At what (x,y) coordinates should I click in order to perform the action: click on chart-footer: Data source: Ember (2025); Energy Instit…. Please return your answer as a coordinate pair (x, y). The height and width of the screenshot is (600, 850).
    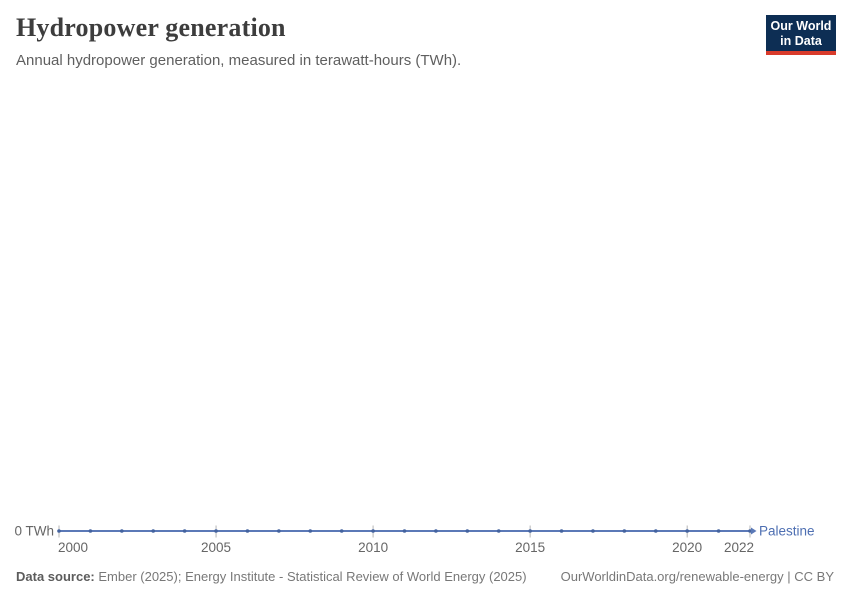
    Looking at the image, I should click on (425, 576).